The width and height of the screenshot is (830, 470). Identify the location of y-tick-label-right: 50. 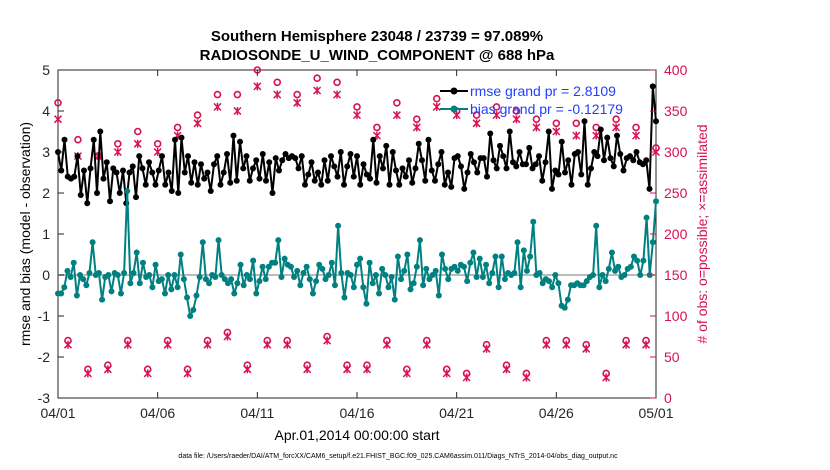
(672, 357).